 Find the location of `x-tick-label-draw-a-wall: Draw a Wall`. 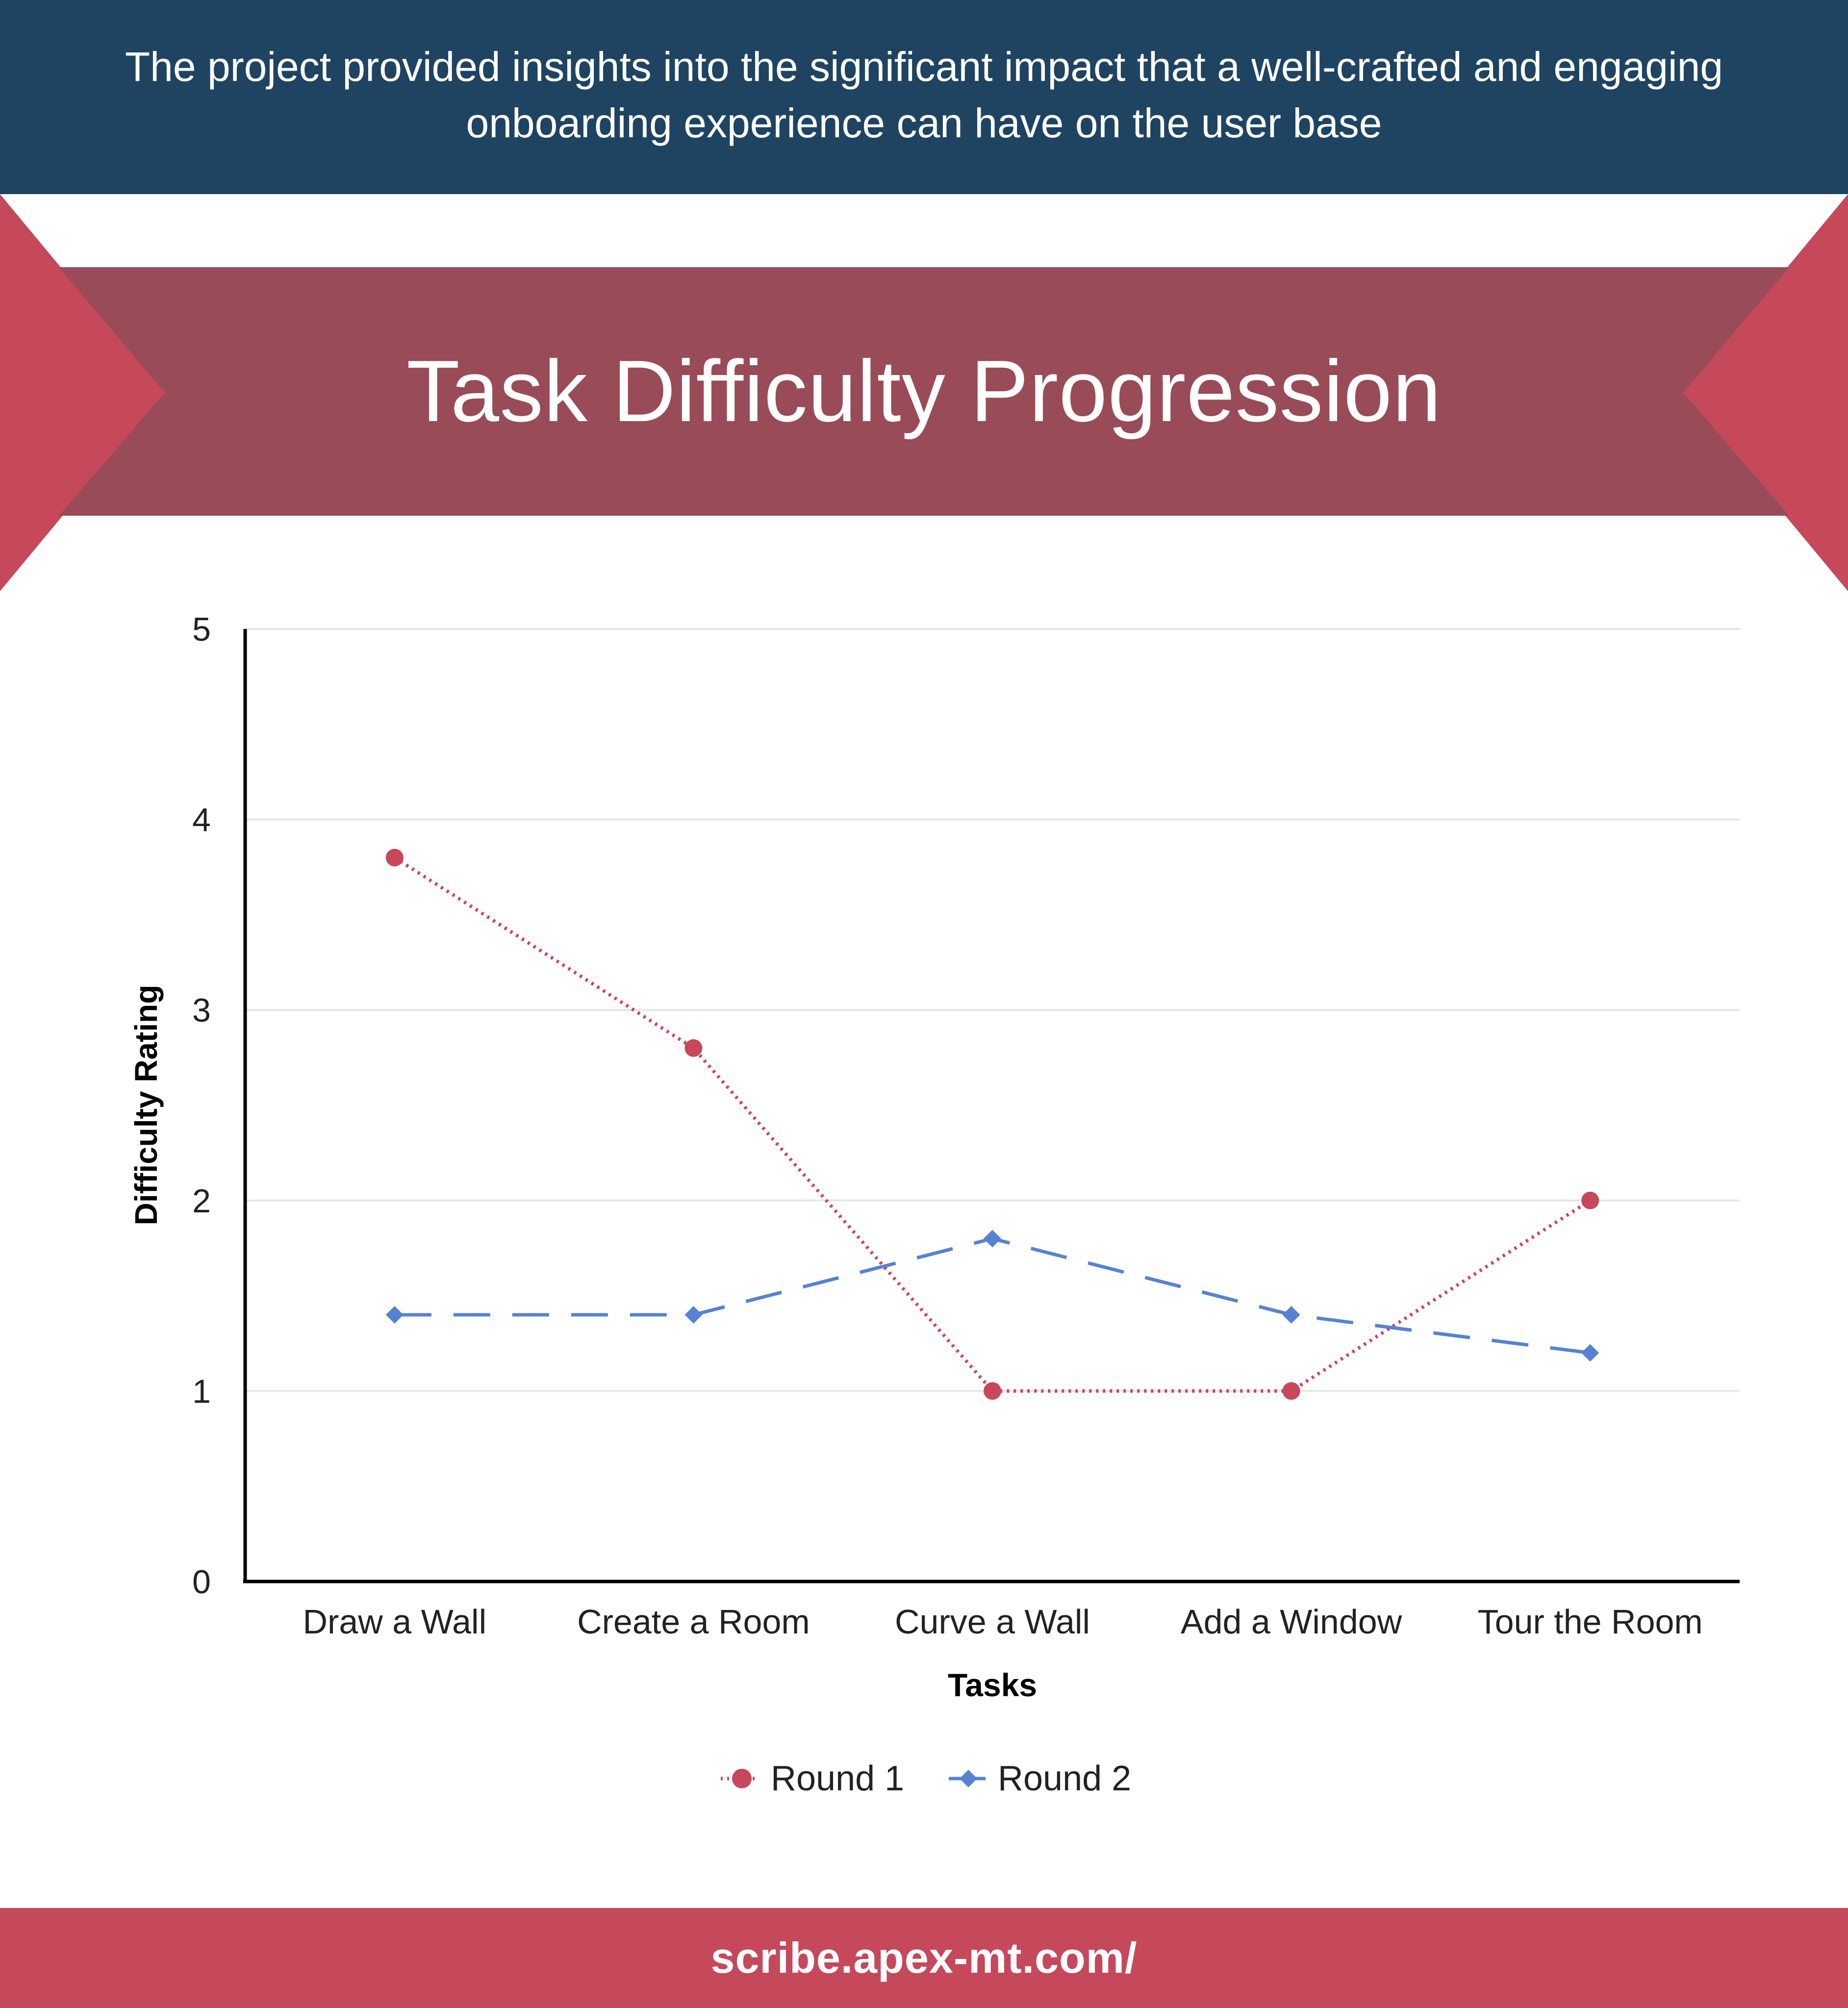

x-tick-label-draw-a-wall: Draw a Wall is located at coordinates (394, 1622).